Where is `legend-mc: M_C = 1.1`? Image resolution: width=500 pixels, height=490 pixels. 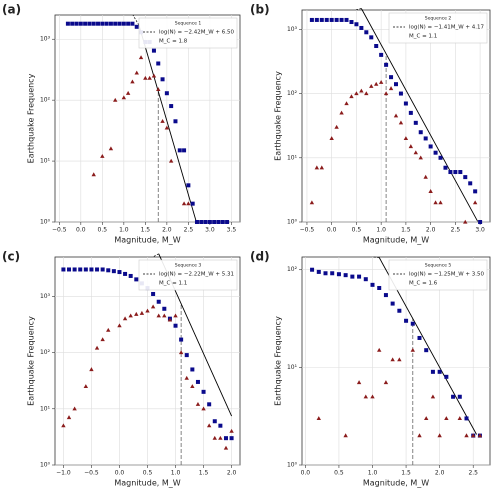 legend-mc: M_C = 1.1 is located at coordinates (173, 284).